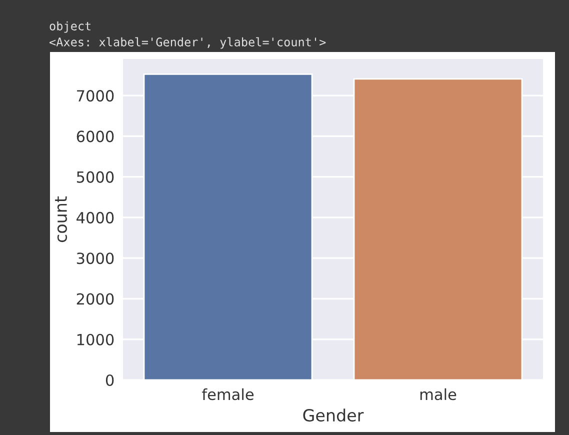 This screenshot has width=569, height=435. I want to click on y-axis-title: count, so click(61, 219).